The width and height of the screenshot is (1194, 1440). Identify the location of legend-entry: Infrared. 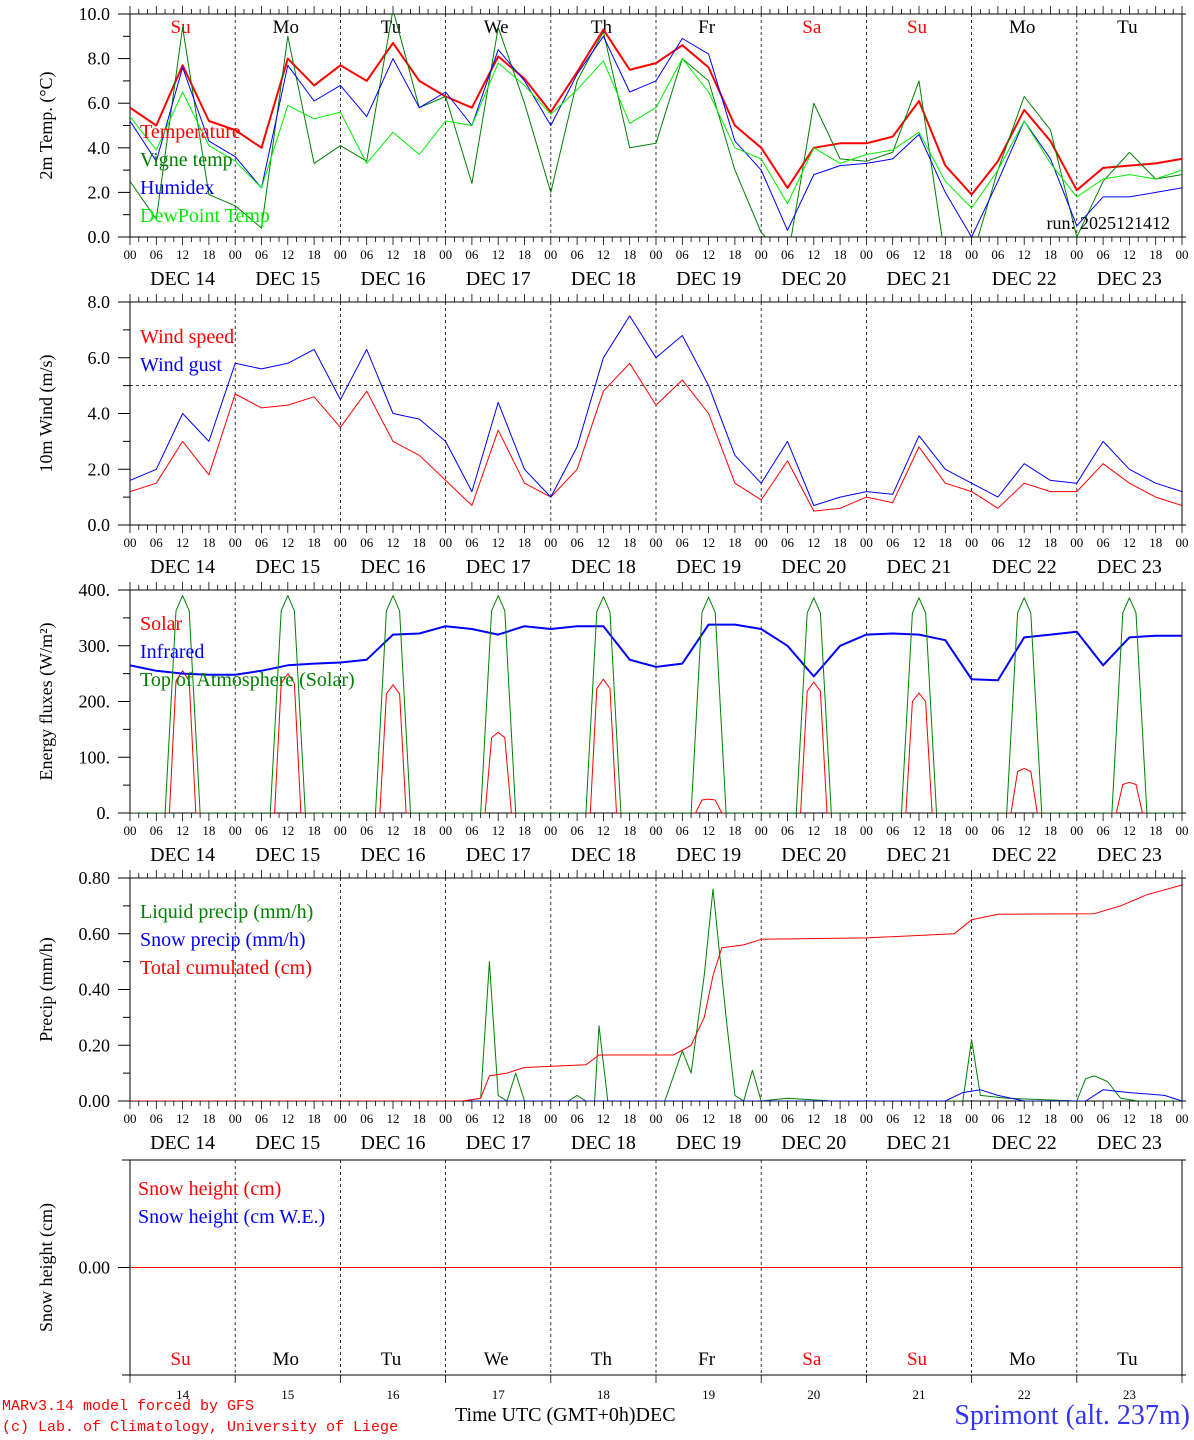
(172, 652).